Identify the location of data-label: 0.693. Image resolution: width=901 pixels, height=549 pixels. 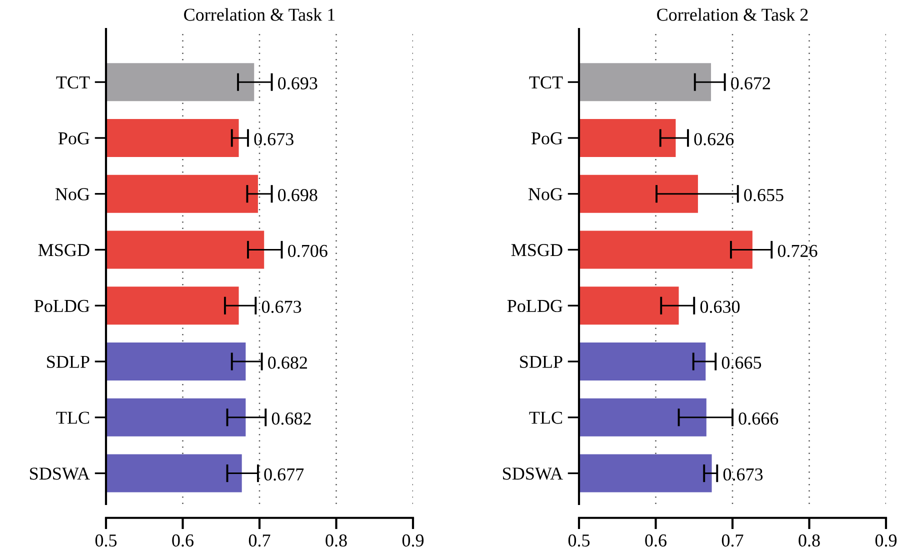
(298, 83).